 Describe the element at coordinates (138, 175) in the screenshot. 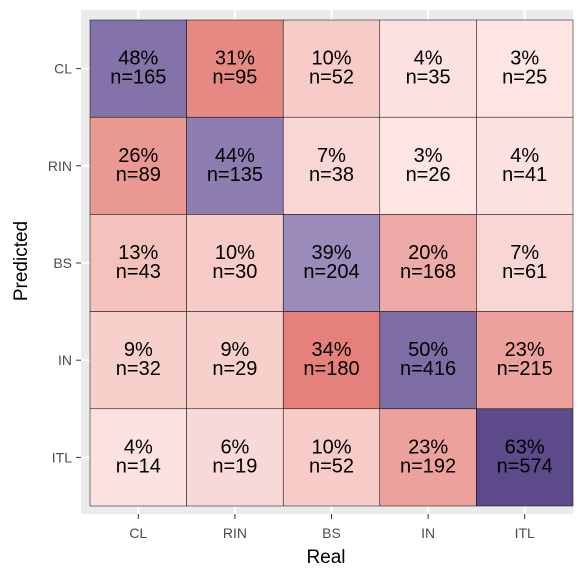

I see `cell-count-label: n=89` at that location.